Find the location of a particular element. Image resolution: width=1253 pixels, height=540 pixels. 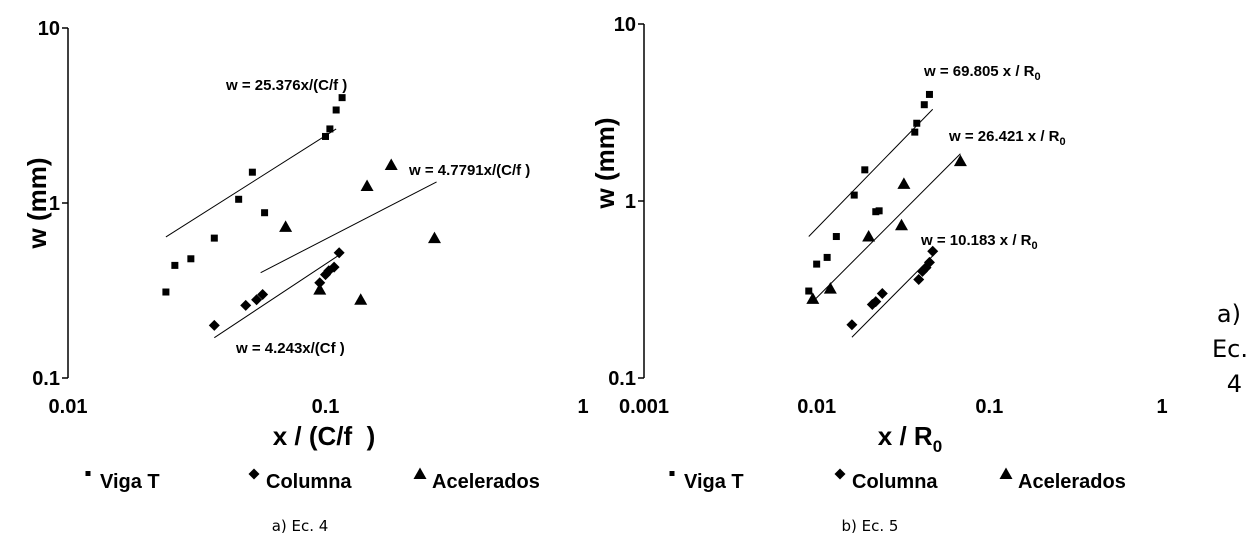

x-tick-label: 0.001 is located at coordinates (644, 407).